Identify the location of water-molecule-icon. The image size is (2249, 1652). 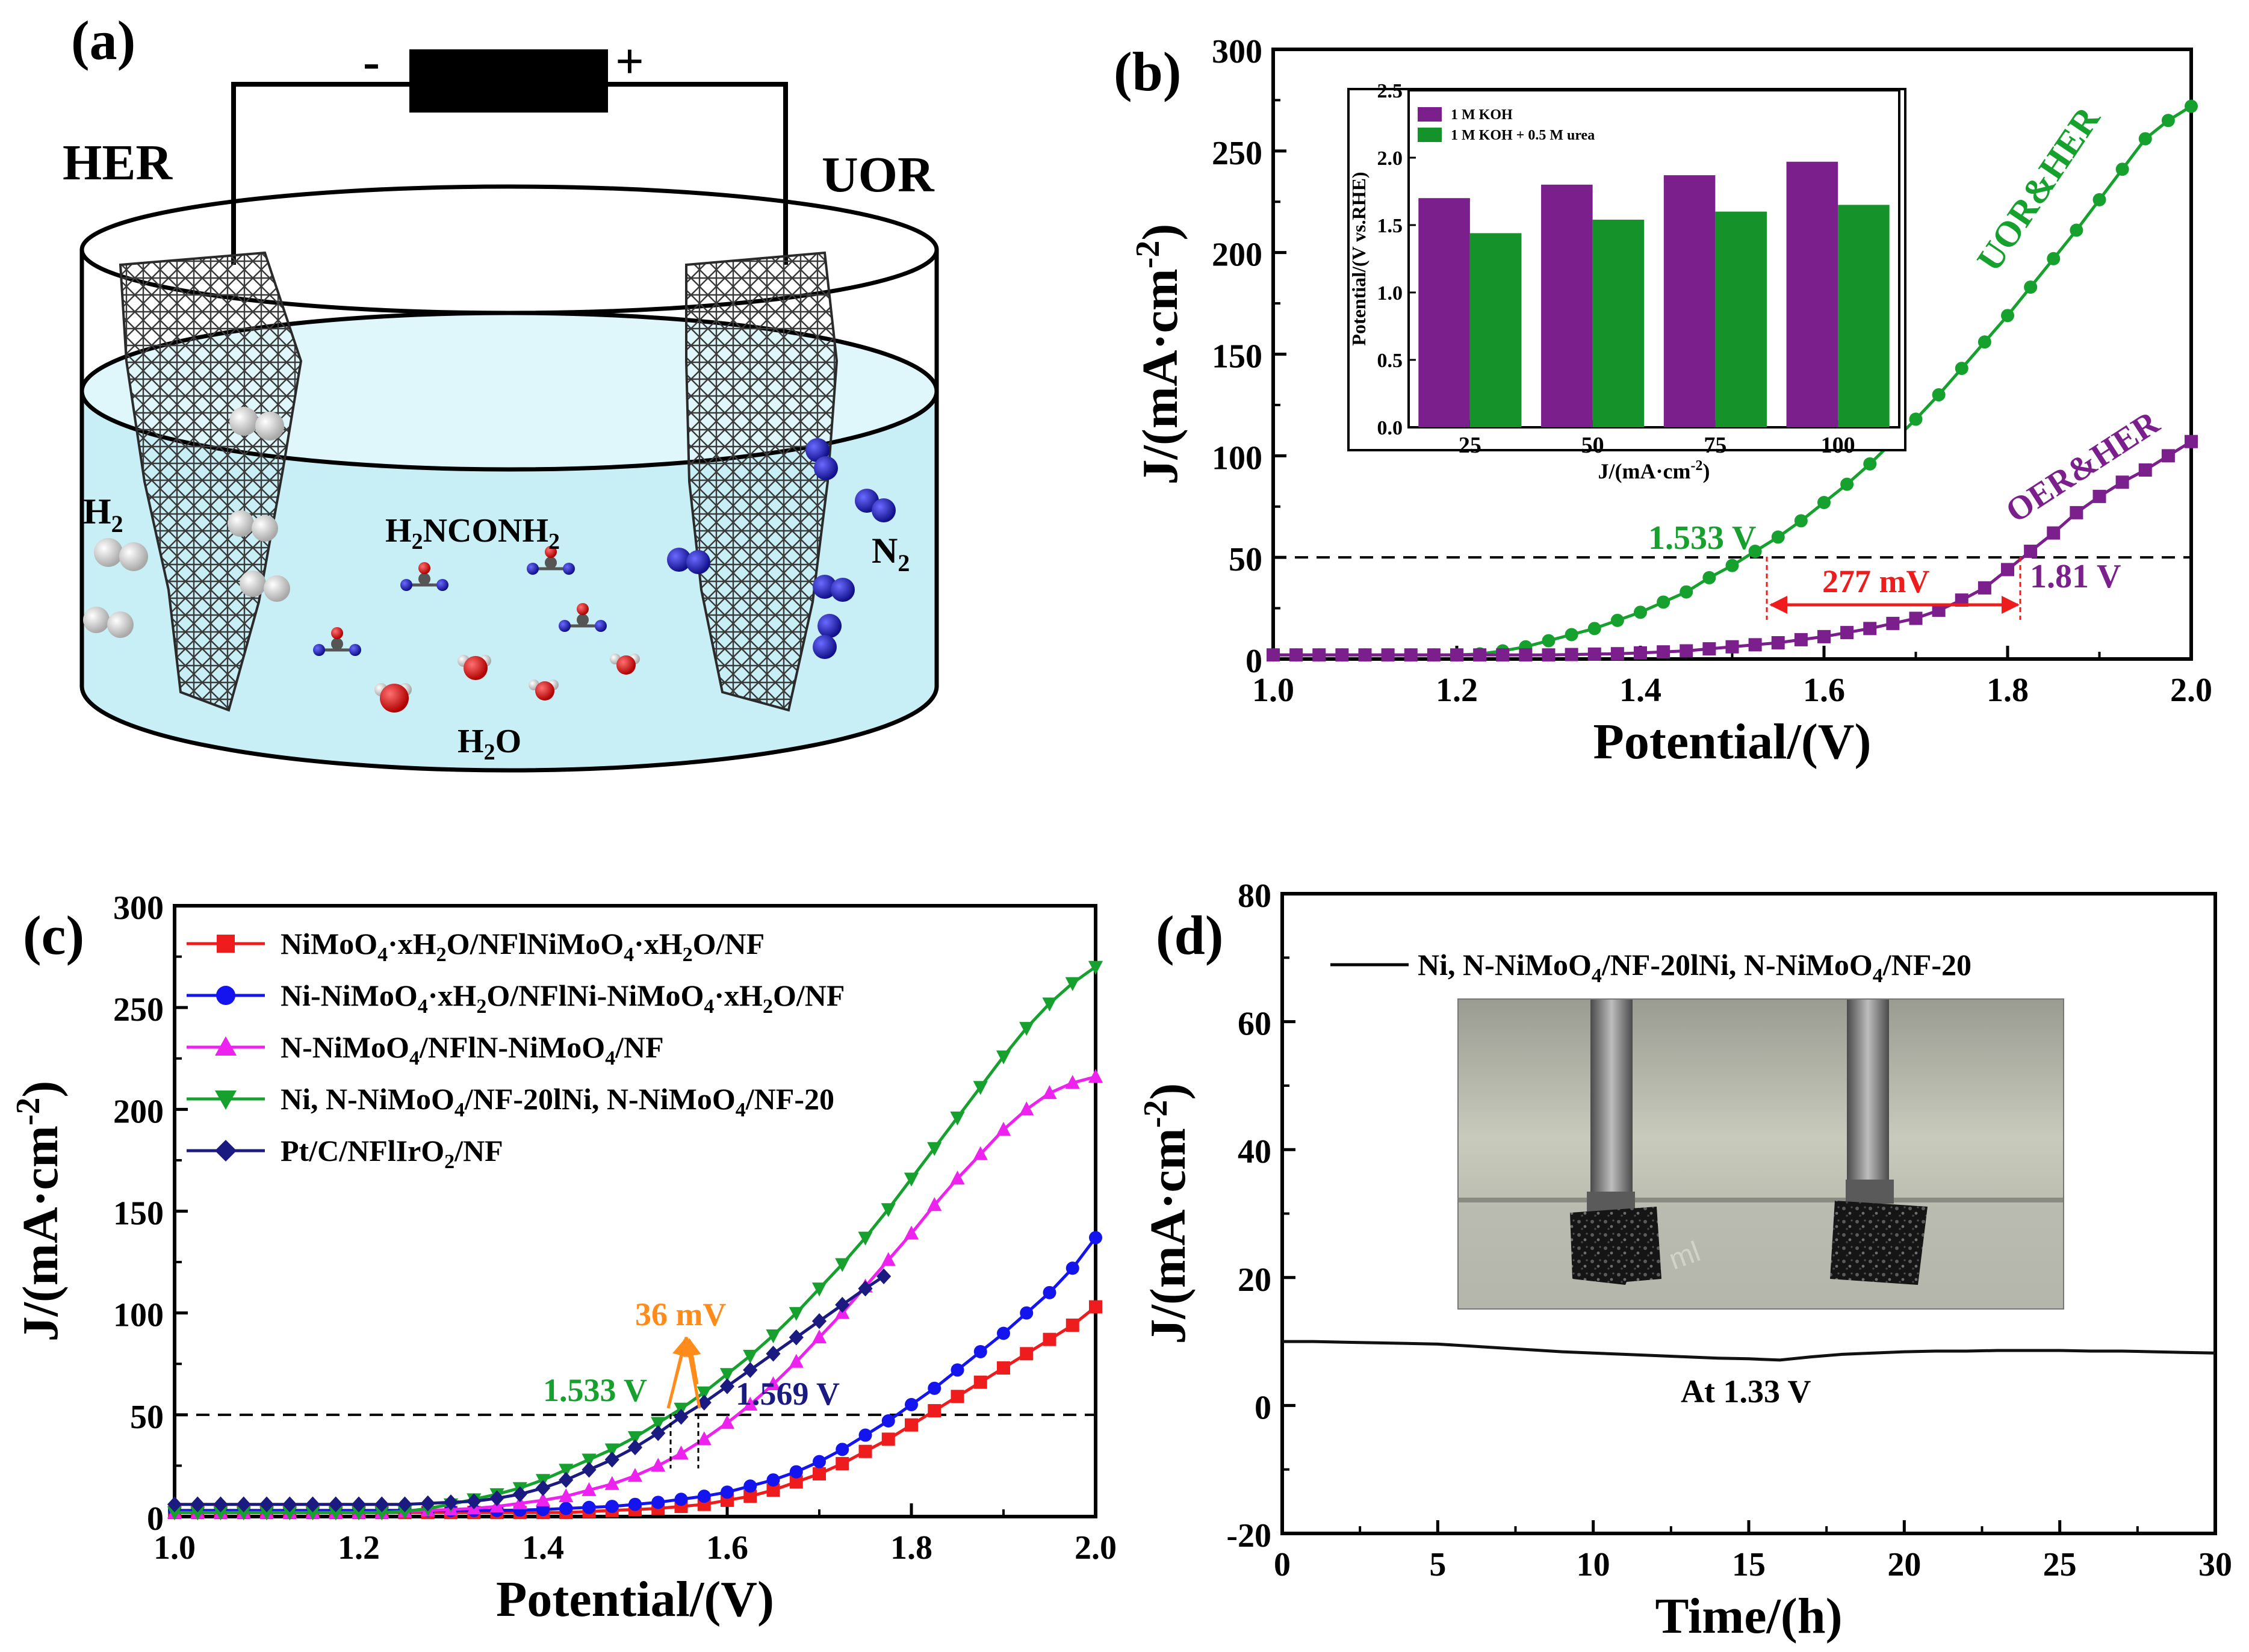
(507, 684).